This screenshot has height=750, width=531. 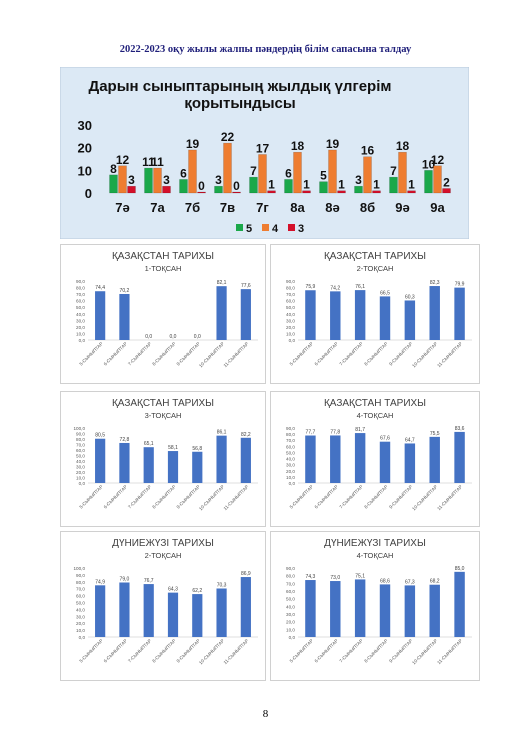 I want to click on bar-9а-4, so click(x=437, y=179).